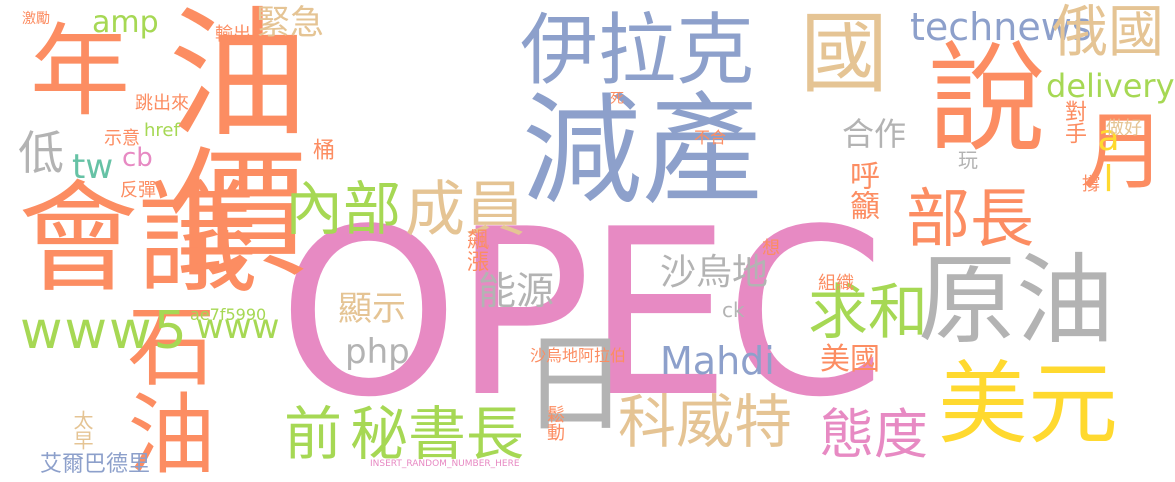 The width and height of the screenshot is (1175, 482). I want to click on word-members: 成員, so click(465, 210).